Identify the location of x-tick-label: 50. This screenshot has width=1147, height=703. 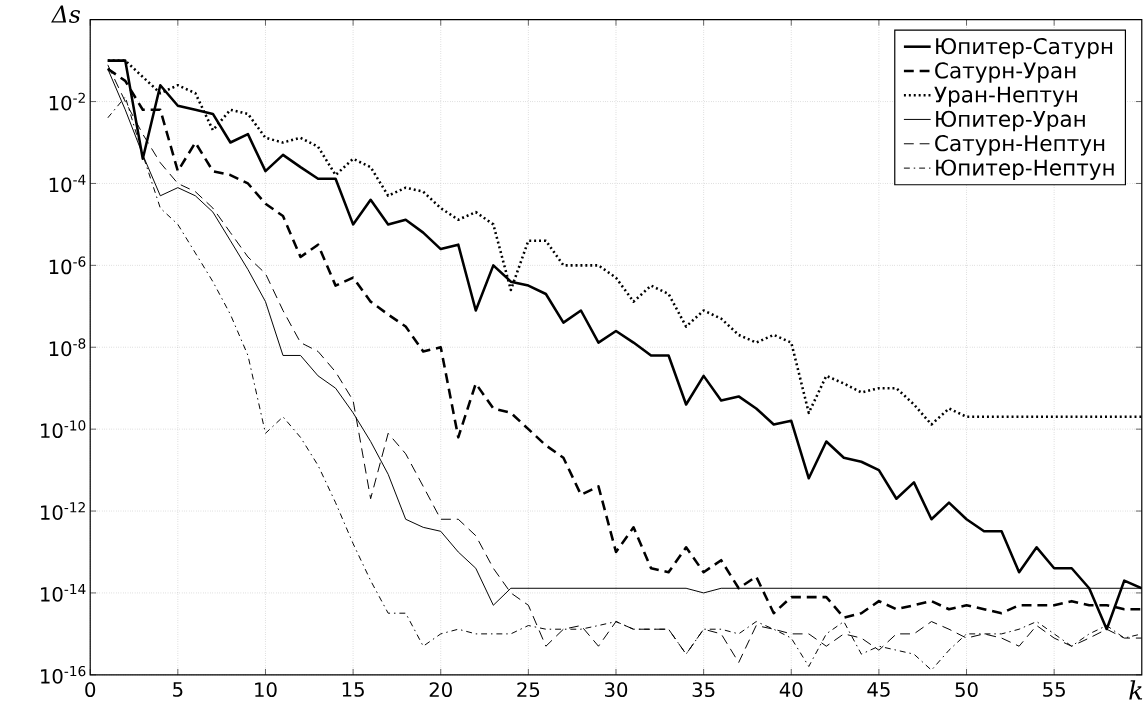
(966, 689).